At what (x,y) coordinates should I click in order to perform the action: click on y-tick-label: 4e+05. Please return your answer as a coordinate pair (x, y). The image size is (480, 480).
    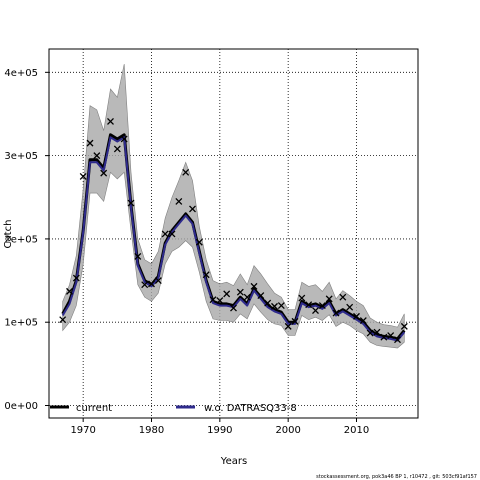
    Looking at the image, I should click on (21, 73).